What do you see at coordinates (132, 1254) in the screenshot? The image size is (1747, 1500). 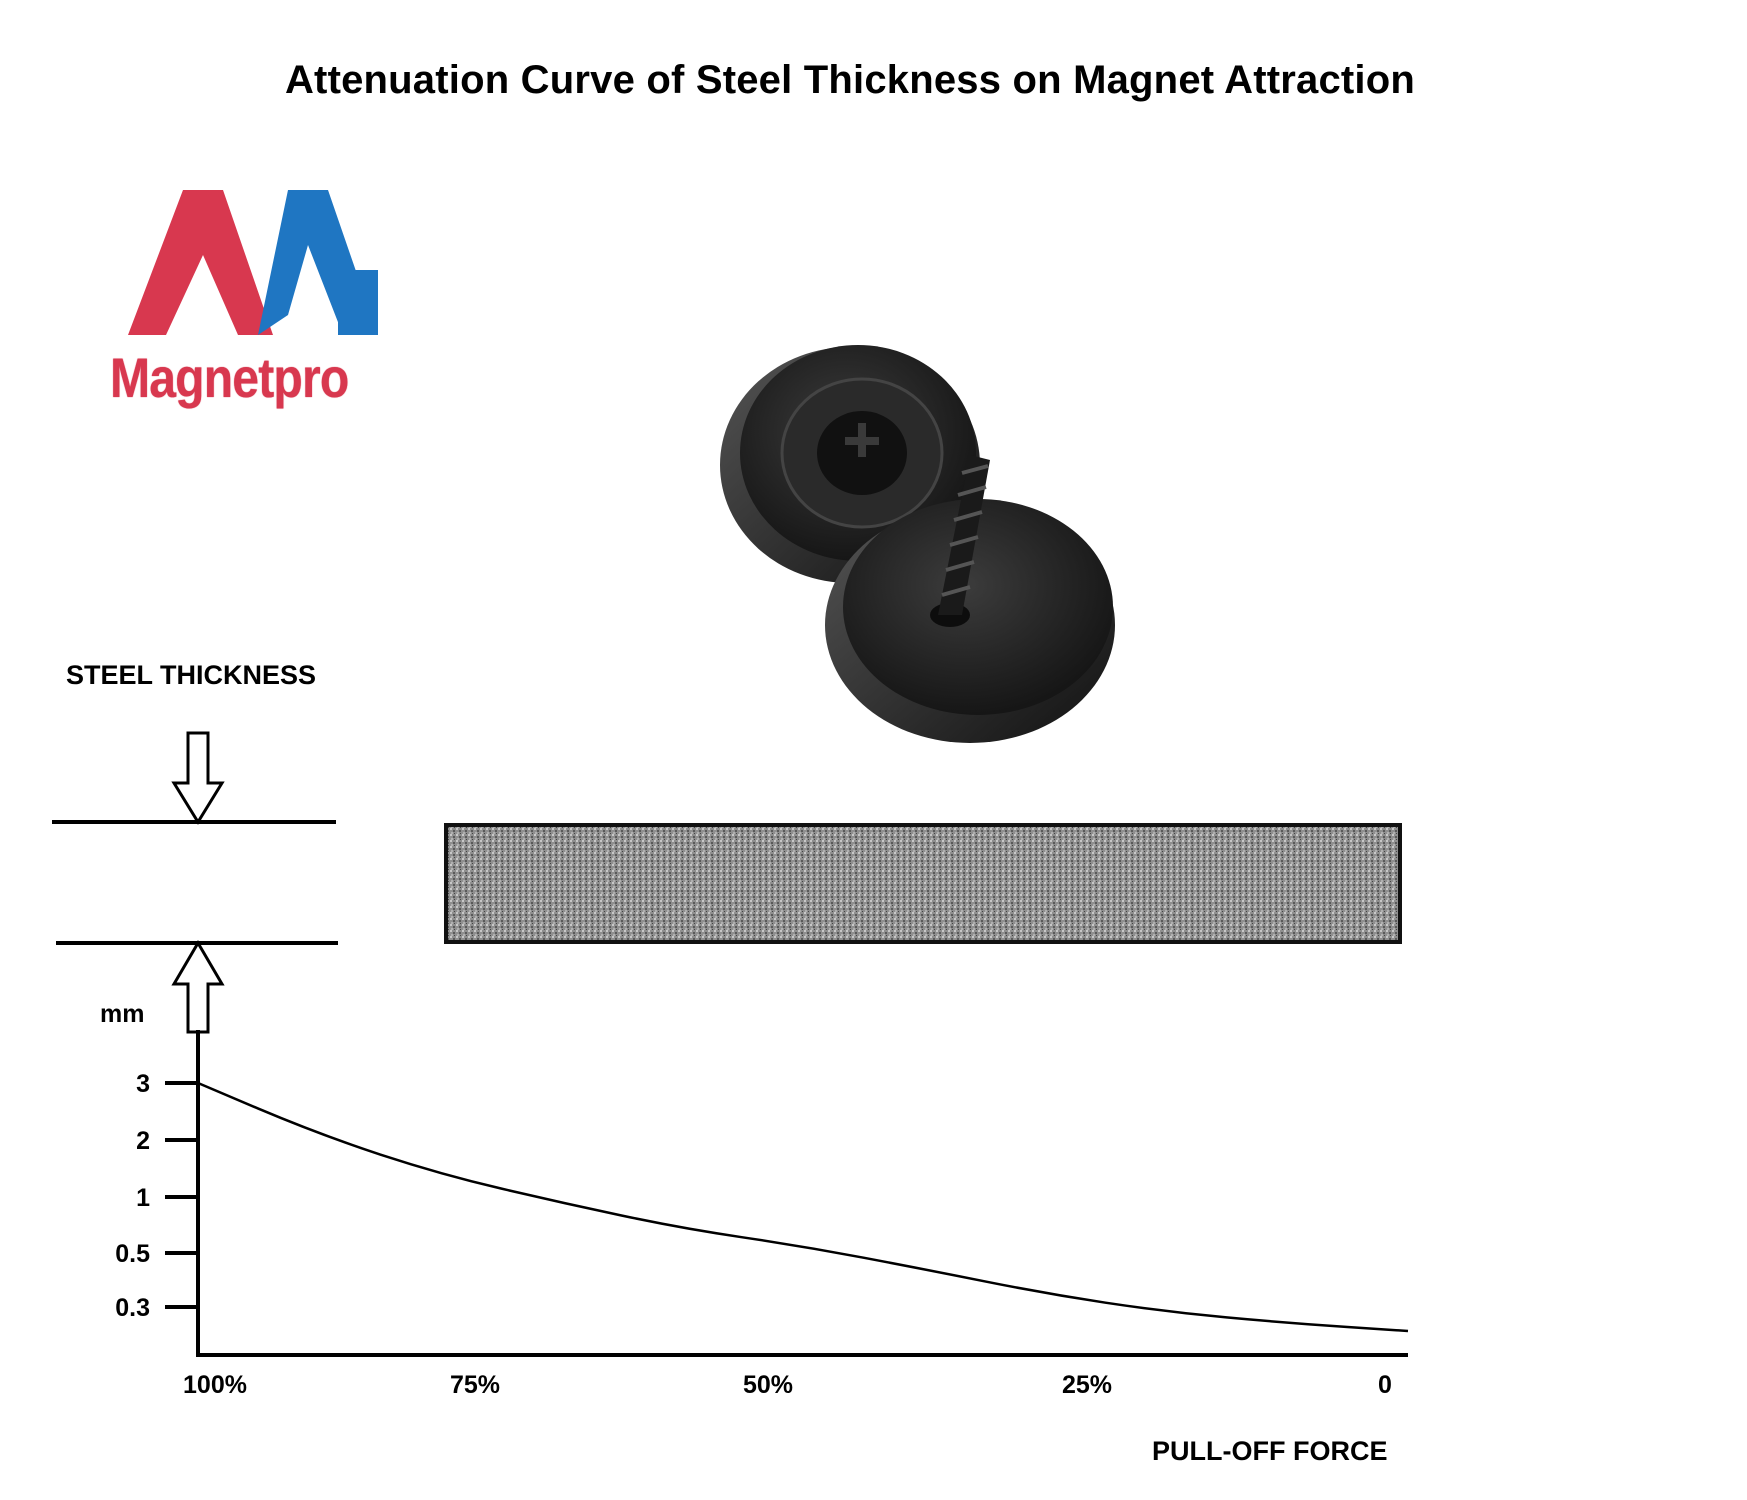 I see `y-tick-label: 0.5` at bounding box center [132, 1254].